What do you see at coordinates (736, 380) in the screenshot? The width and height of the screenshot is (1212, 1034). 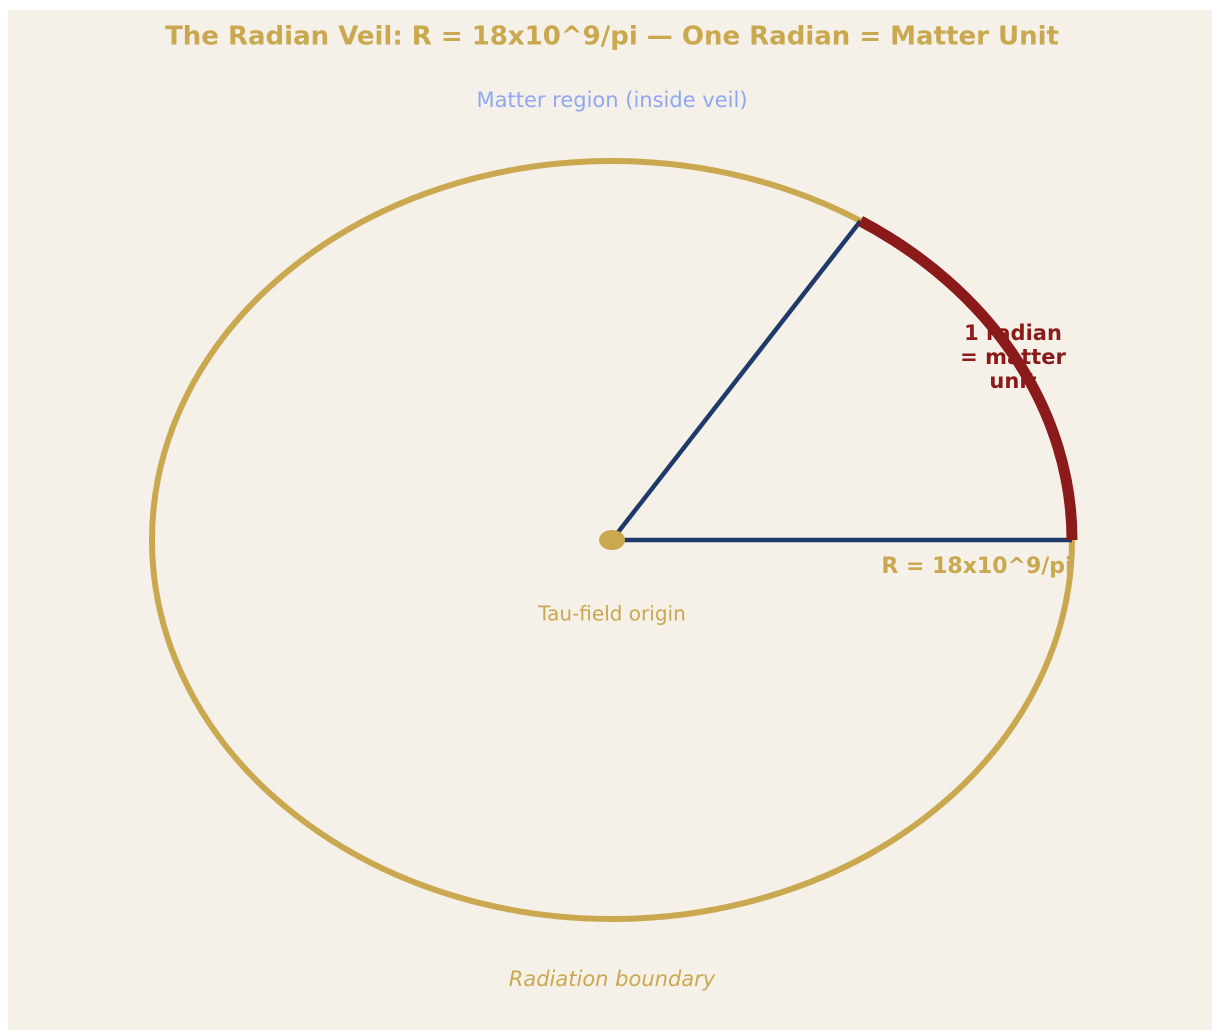 I see `radius-line` at bounding box center [736, 380].